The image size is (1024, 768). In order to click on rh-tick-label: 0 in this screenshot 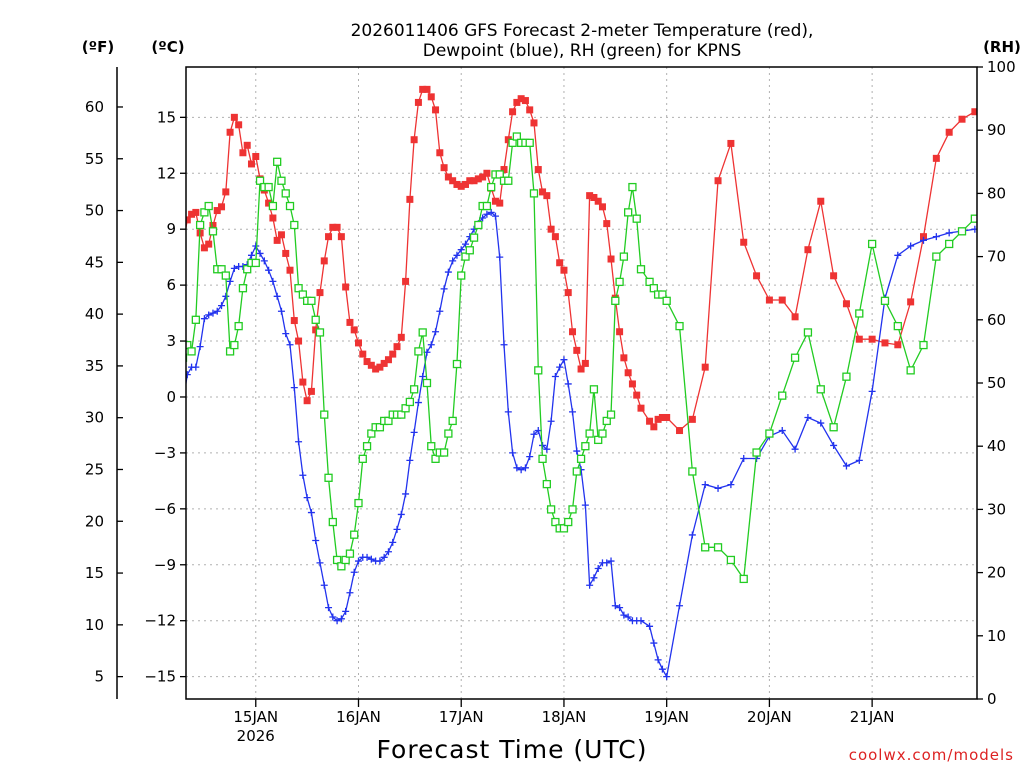, I will do `click(992, 699)`.